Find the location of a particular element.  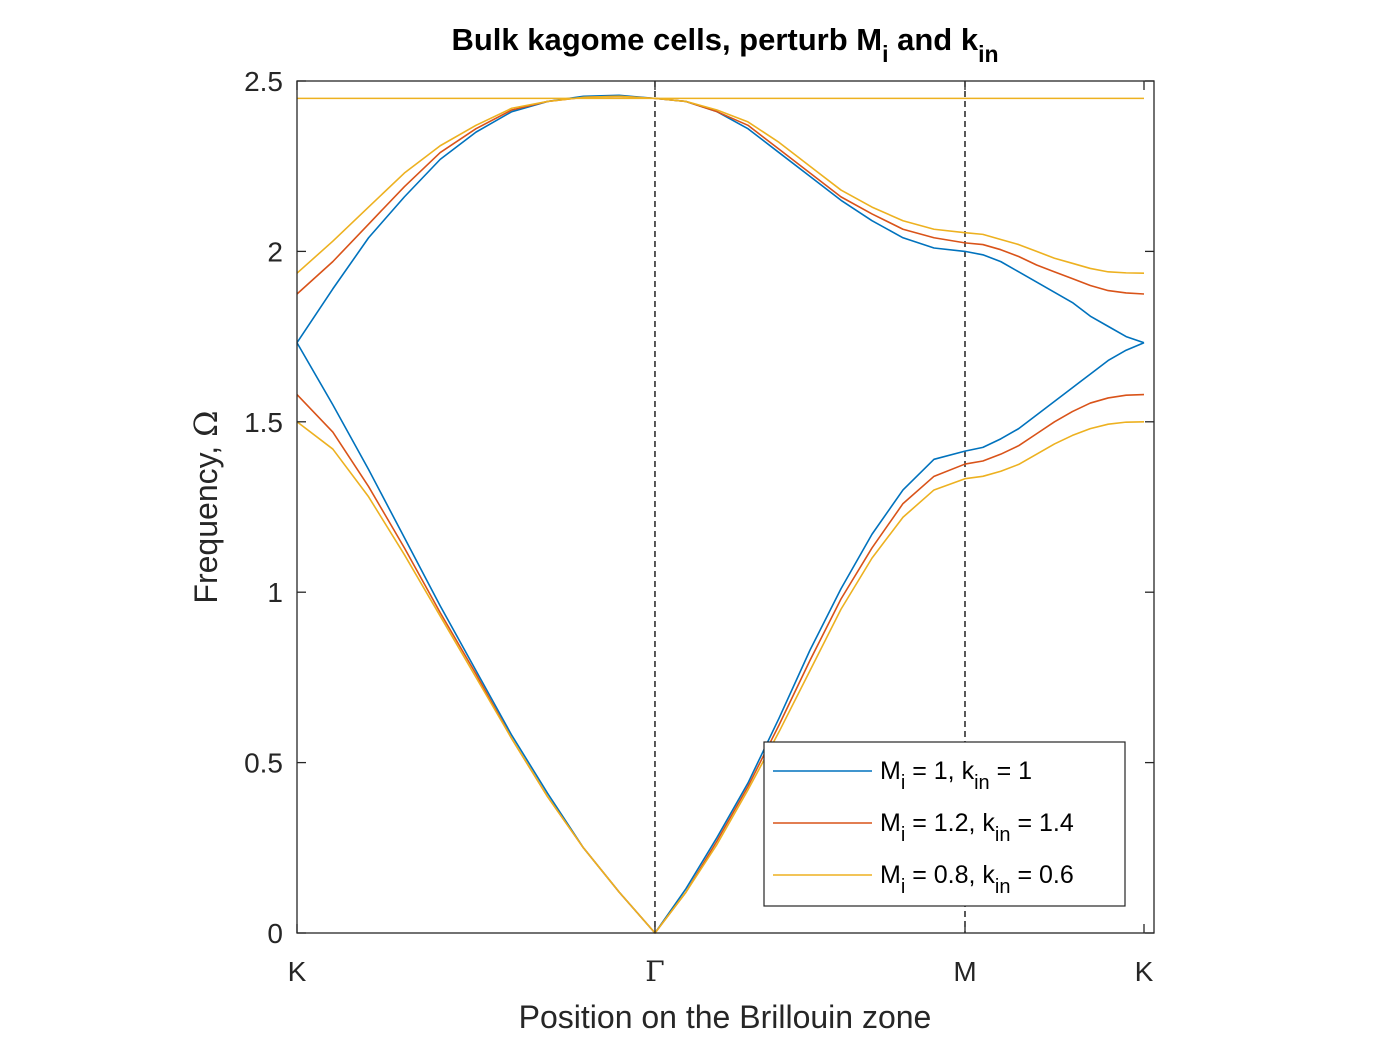

y-tick-label: 2.5 is located at coordinates (263, 81).